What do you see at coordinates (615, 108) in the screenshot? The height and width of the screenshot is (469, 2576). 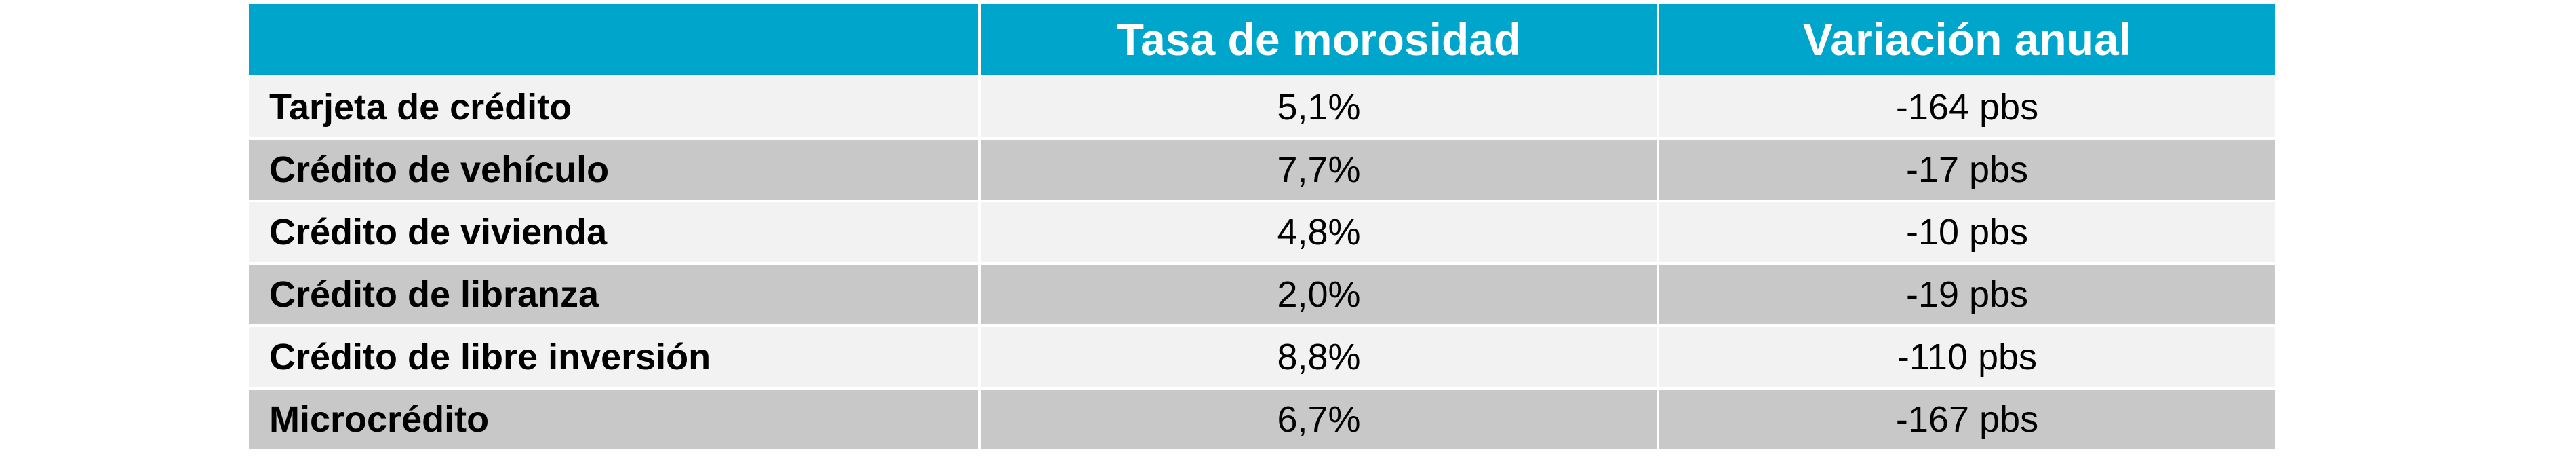 I see `row-label: Tarjeta de crédito` at bounding box center [615, 108].